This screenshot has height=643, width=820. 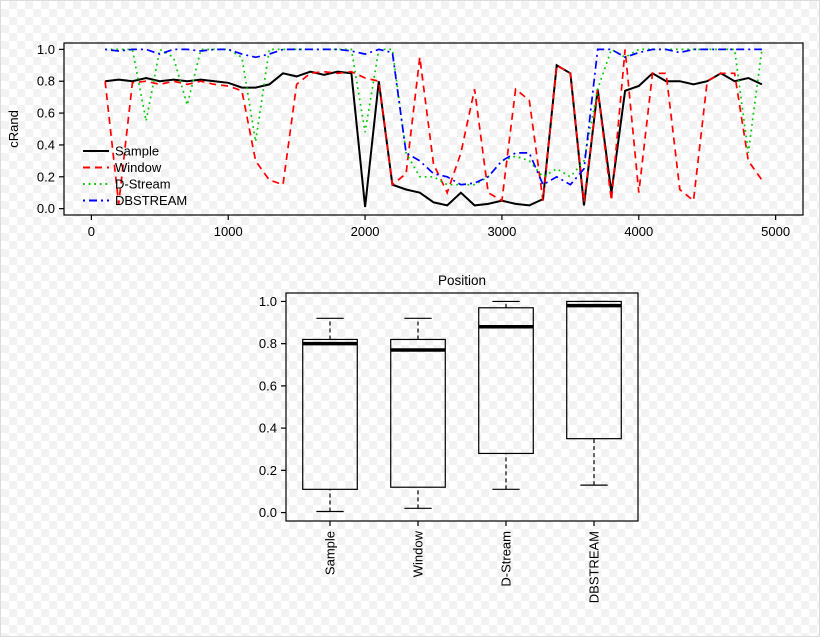 What do you see at coordinates (365, 231) in the screenshot?
I see `x-tick-label: 2000` at bounding box center [365, 231].